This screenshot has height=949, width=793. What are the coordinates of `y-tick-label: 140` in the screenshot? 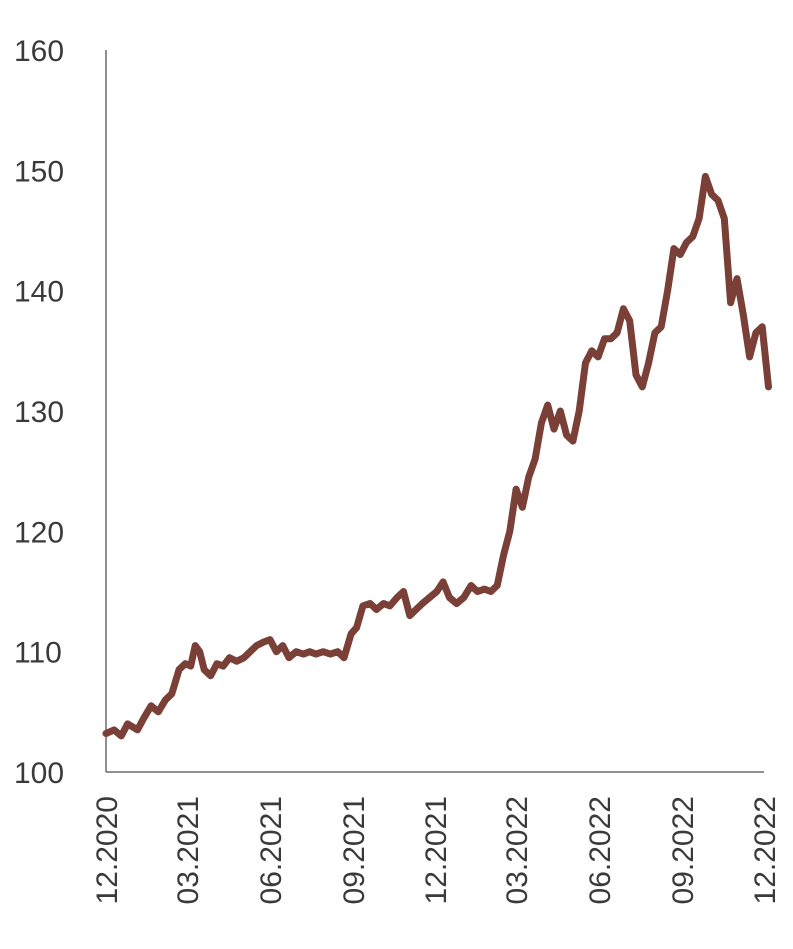 It's located at (39, 292).